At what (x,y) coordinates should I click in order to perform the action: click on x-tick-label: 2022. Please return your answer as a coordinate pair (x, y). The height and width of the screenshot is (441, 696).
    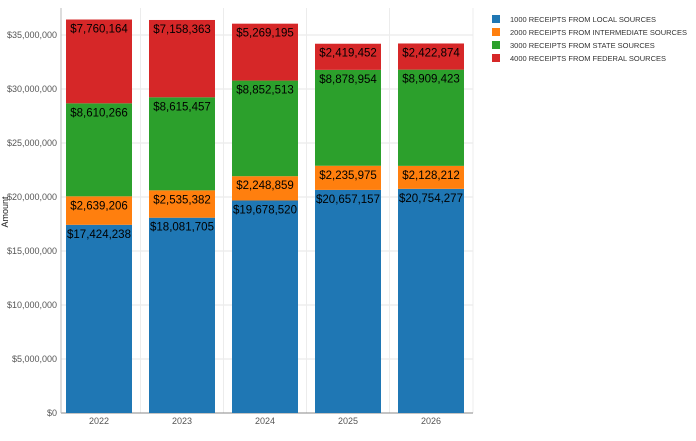
    Looking at the image, I should click on (99, 421).